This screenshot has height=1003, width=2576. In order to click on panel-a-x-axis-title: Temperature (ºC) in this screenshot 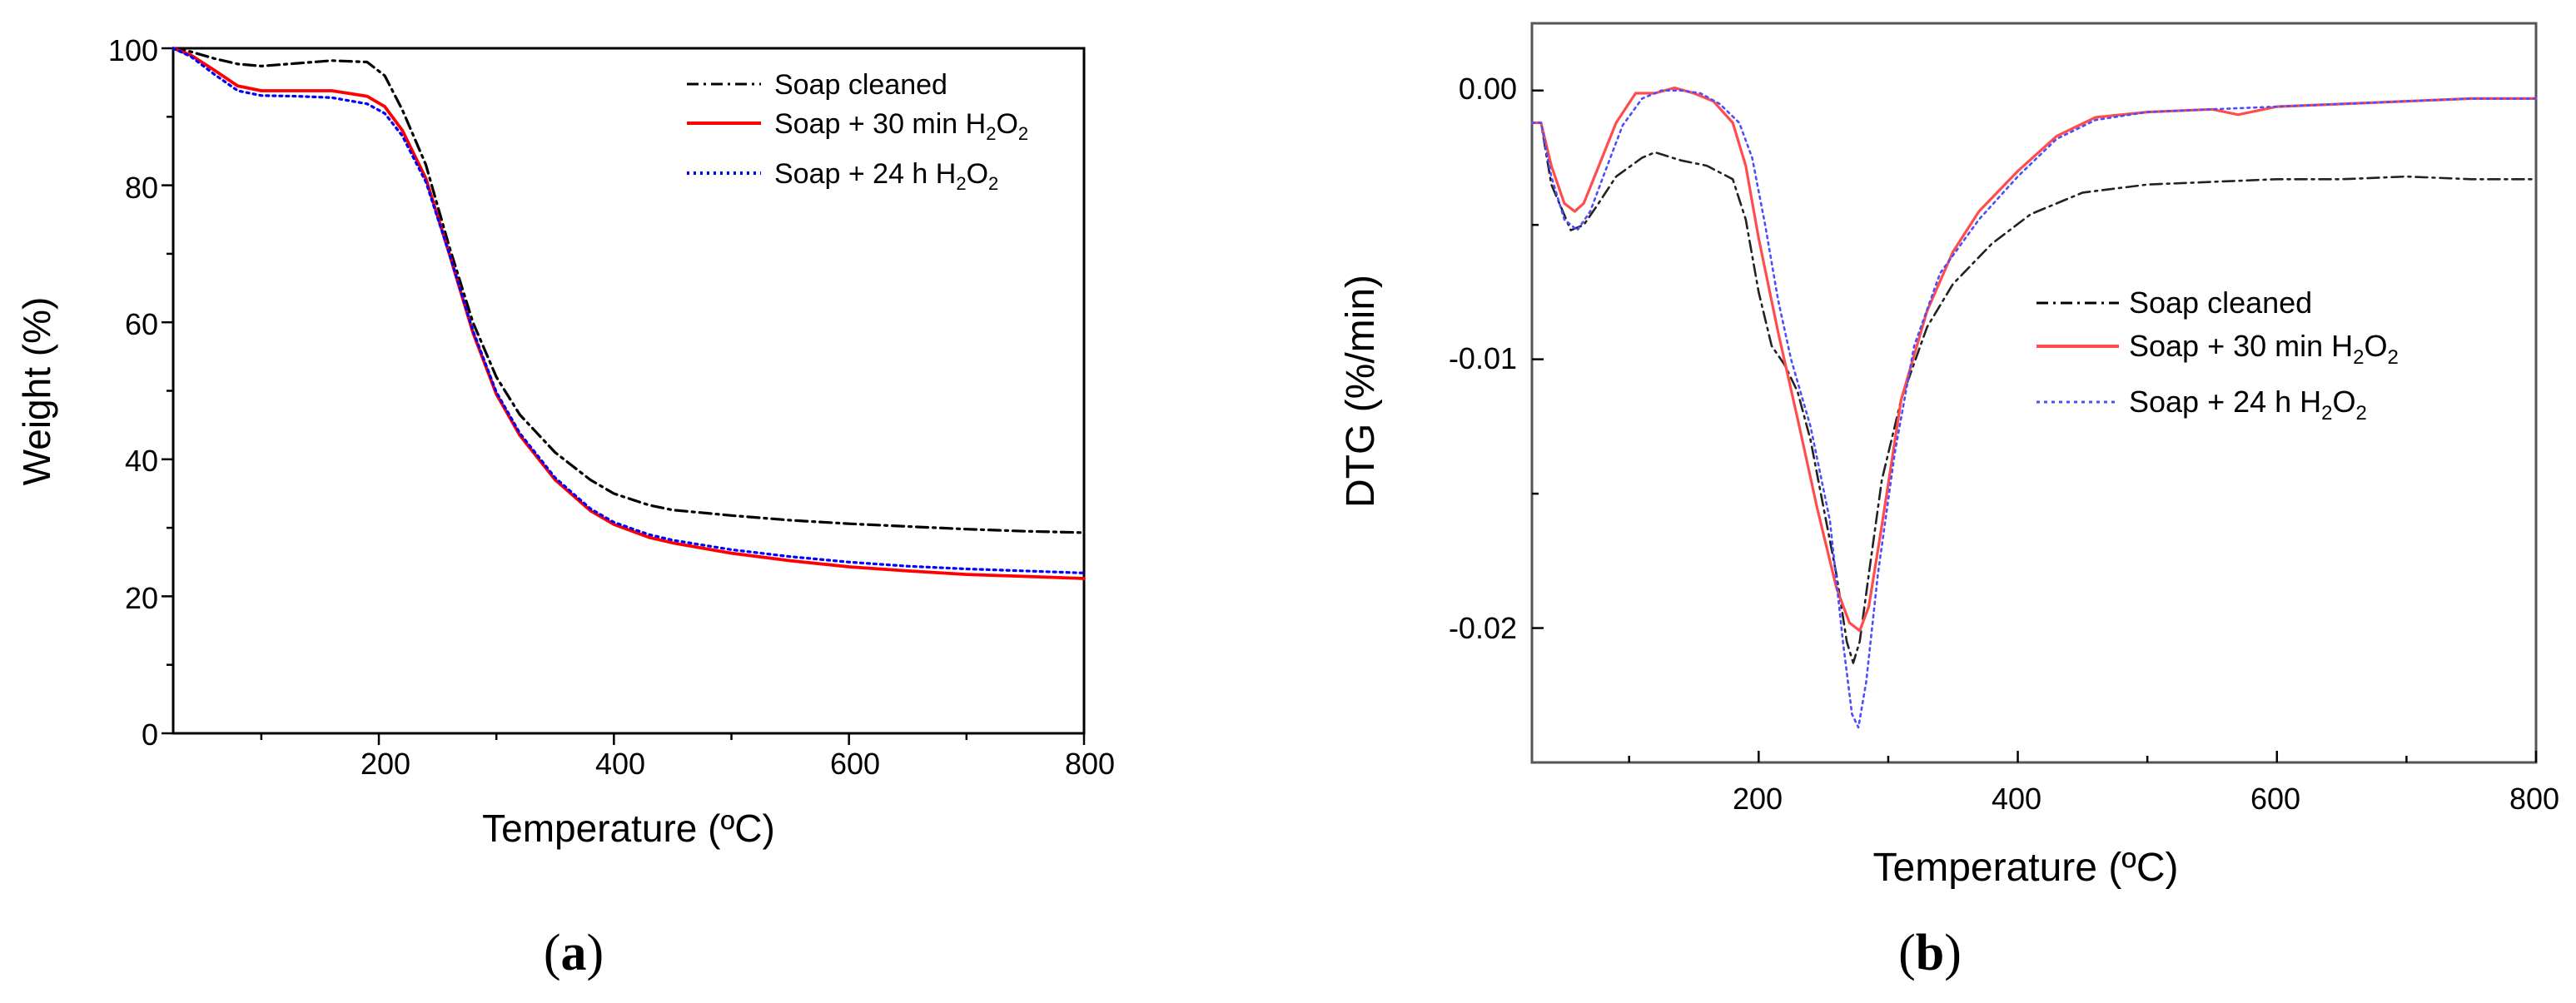, I will do `click(628, 828)`.